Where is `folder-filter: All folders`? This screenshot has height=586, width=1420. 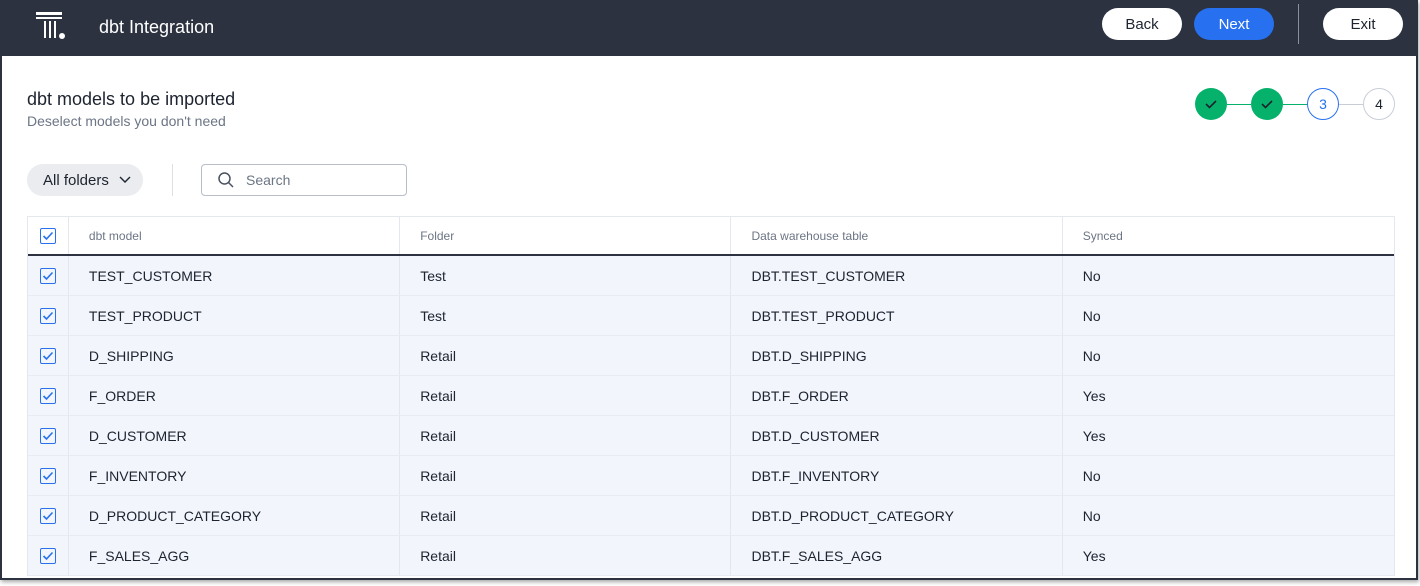 folder-filter: All folders is located at coordinates (85, 180).